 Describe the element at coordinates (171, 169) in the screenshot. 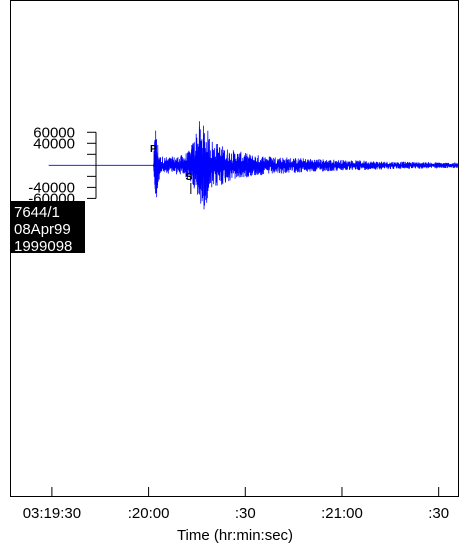

I see `phase-markers: PS` at that location.